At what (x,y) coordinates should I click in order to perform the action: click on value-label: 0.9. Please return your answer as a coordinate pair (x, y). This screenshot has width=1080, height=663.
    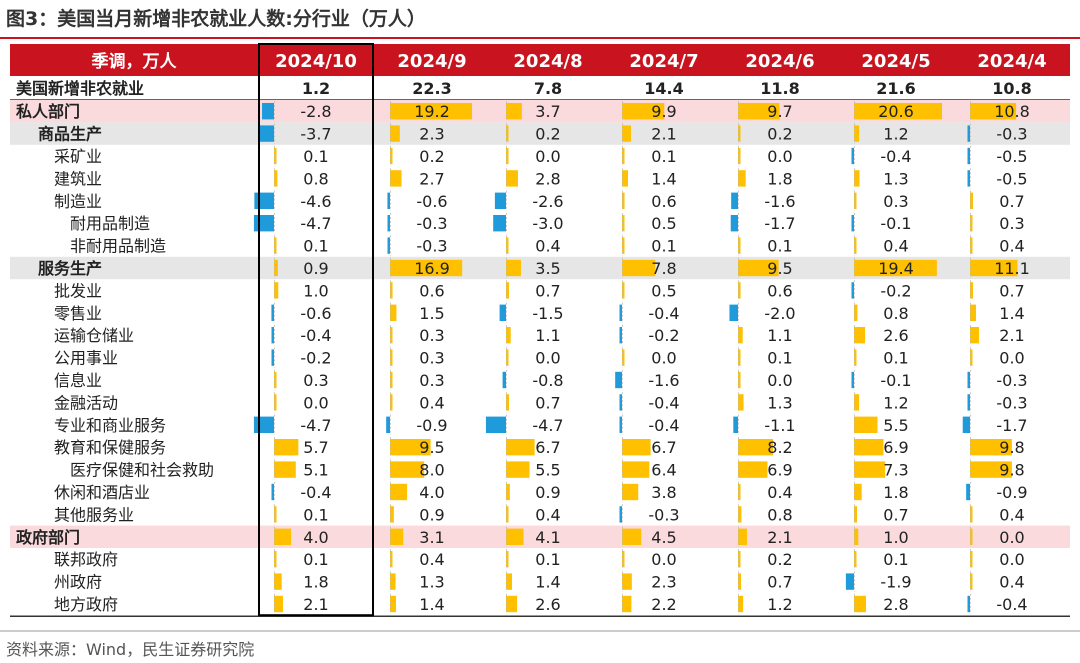
    Looking at the image, I should click on (431, 514).